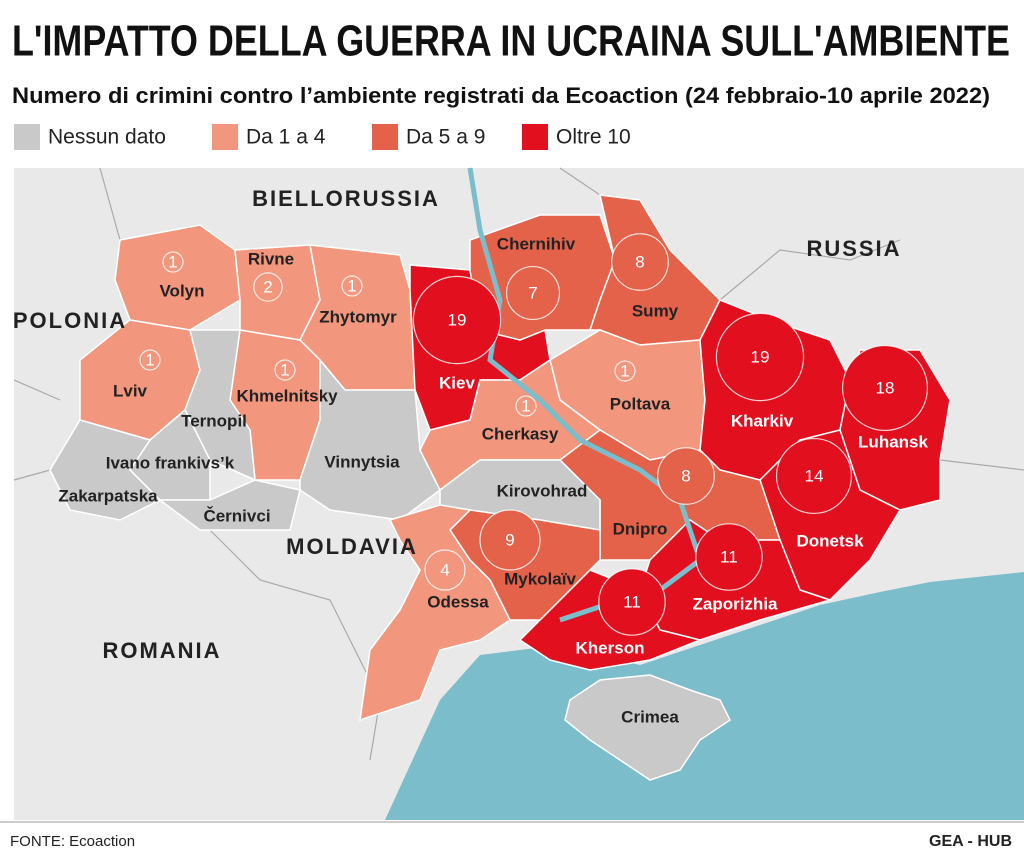  What do you see at coordinates (130, 390) in the screenshot?
I see `region-label: Lviv` at bounding box center [130, 390].